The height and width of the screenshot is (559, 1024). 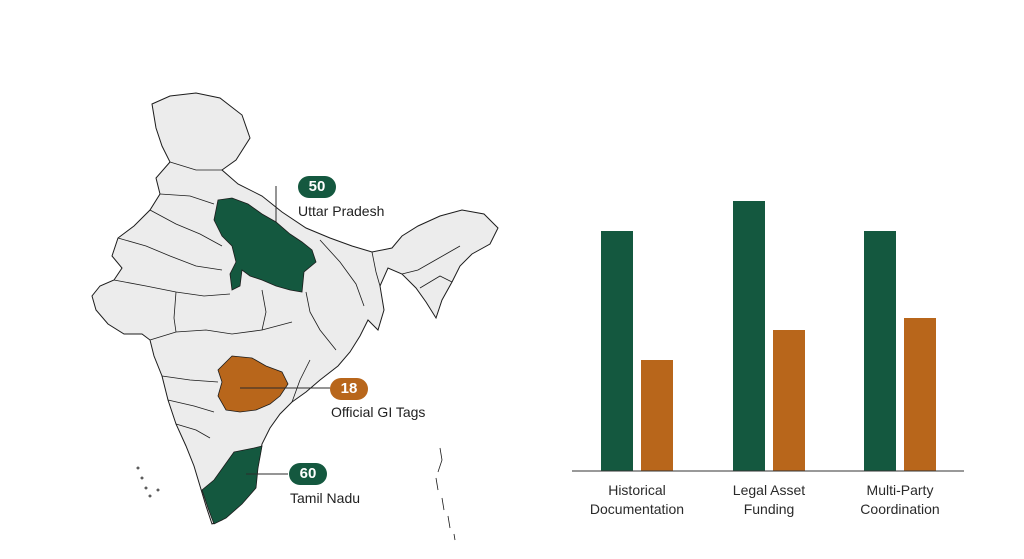 What do you see at coordinates (637, 499) in the screenshot?
I see `category-label: Historical Documentation` at bounding box center [637, 499].